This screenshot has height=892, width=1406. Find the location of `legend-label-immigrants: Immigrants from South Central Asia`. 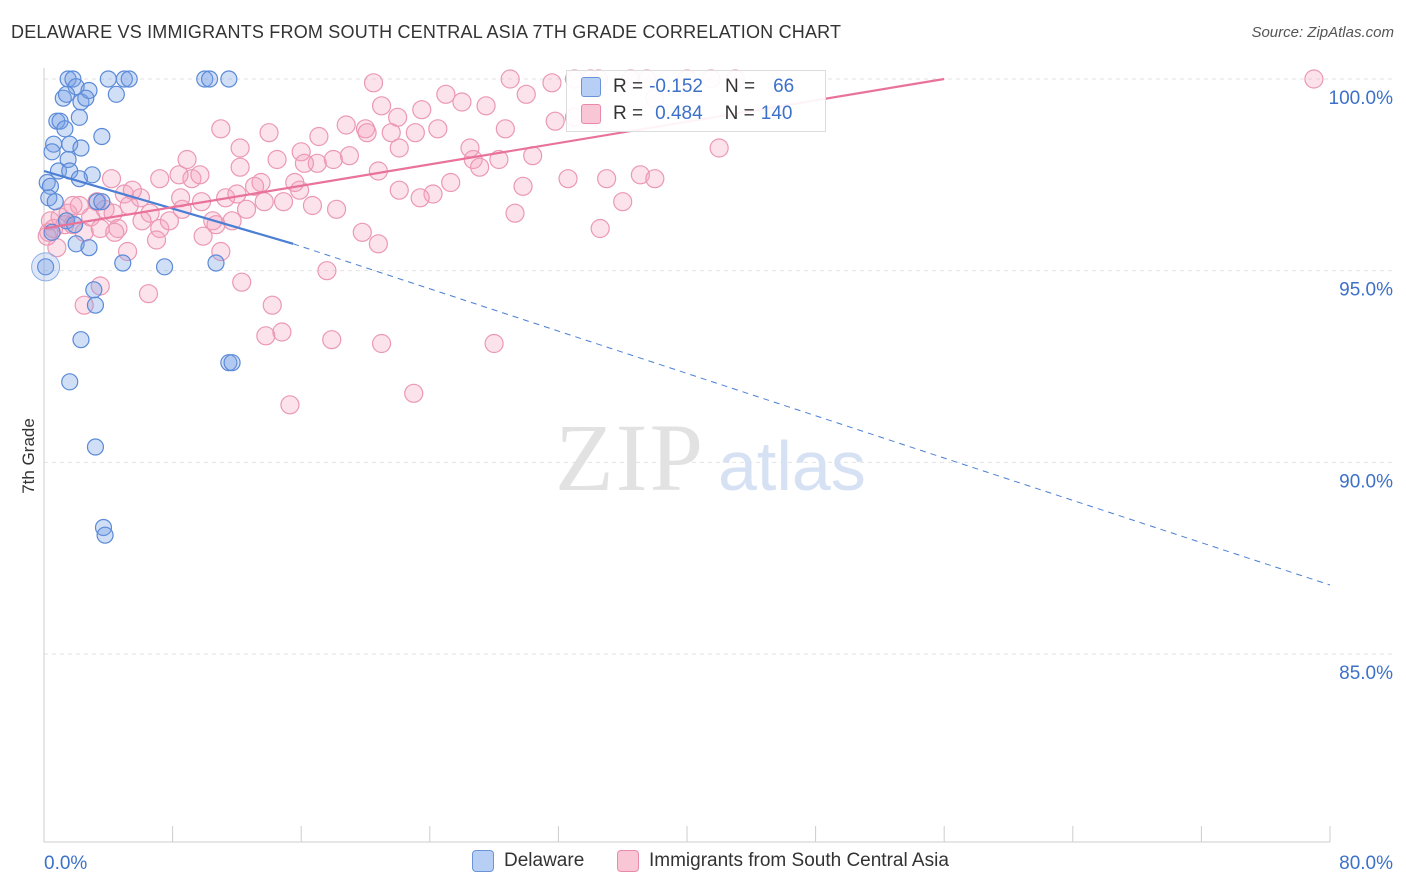

legend-label-immigrants: Immigrants from South Central Asia is located at coordinates (799, 860).